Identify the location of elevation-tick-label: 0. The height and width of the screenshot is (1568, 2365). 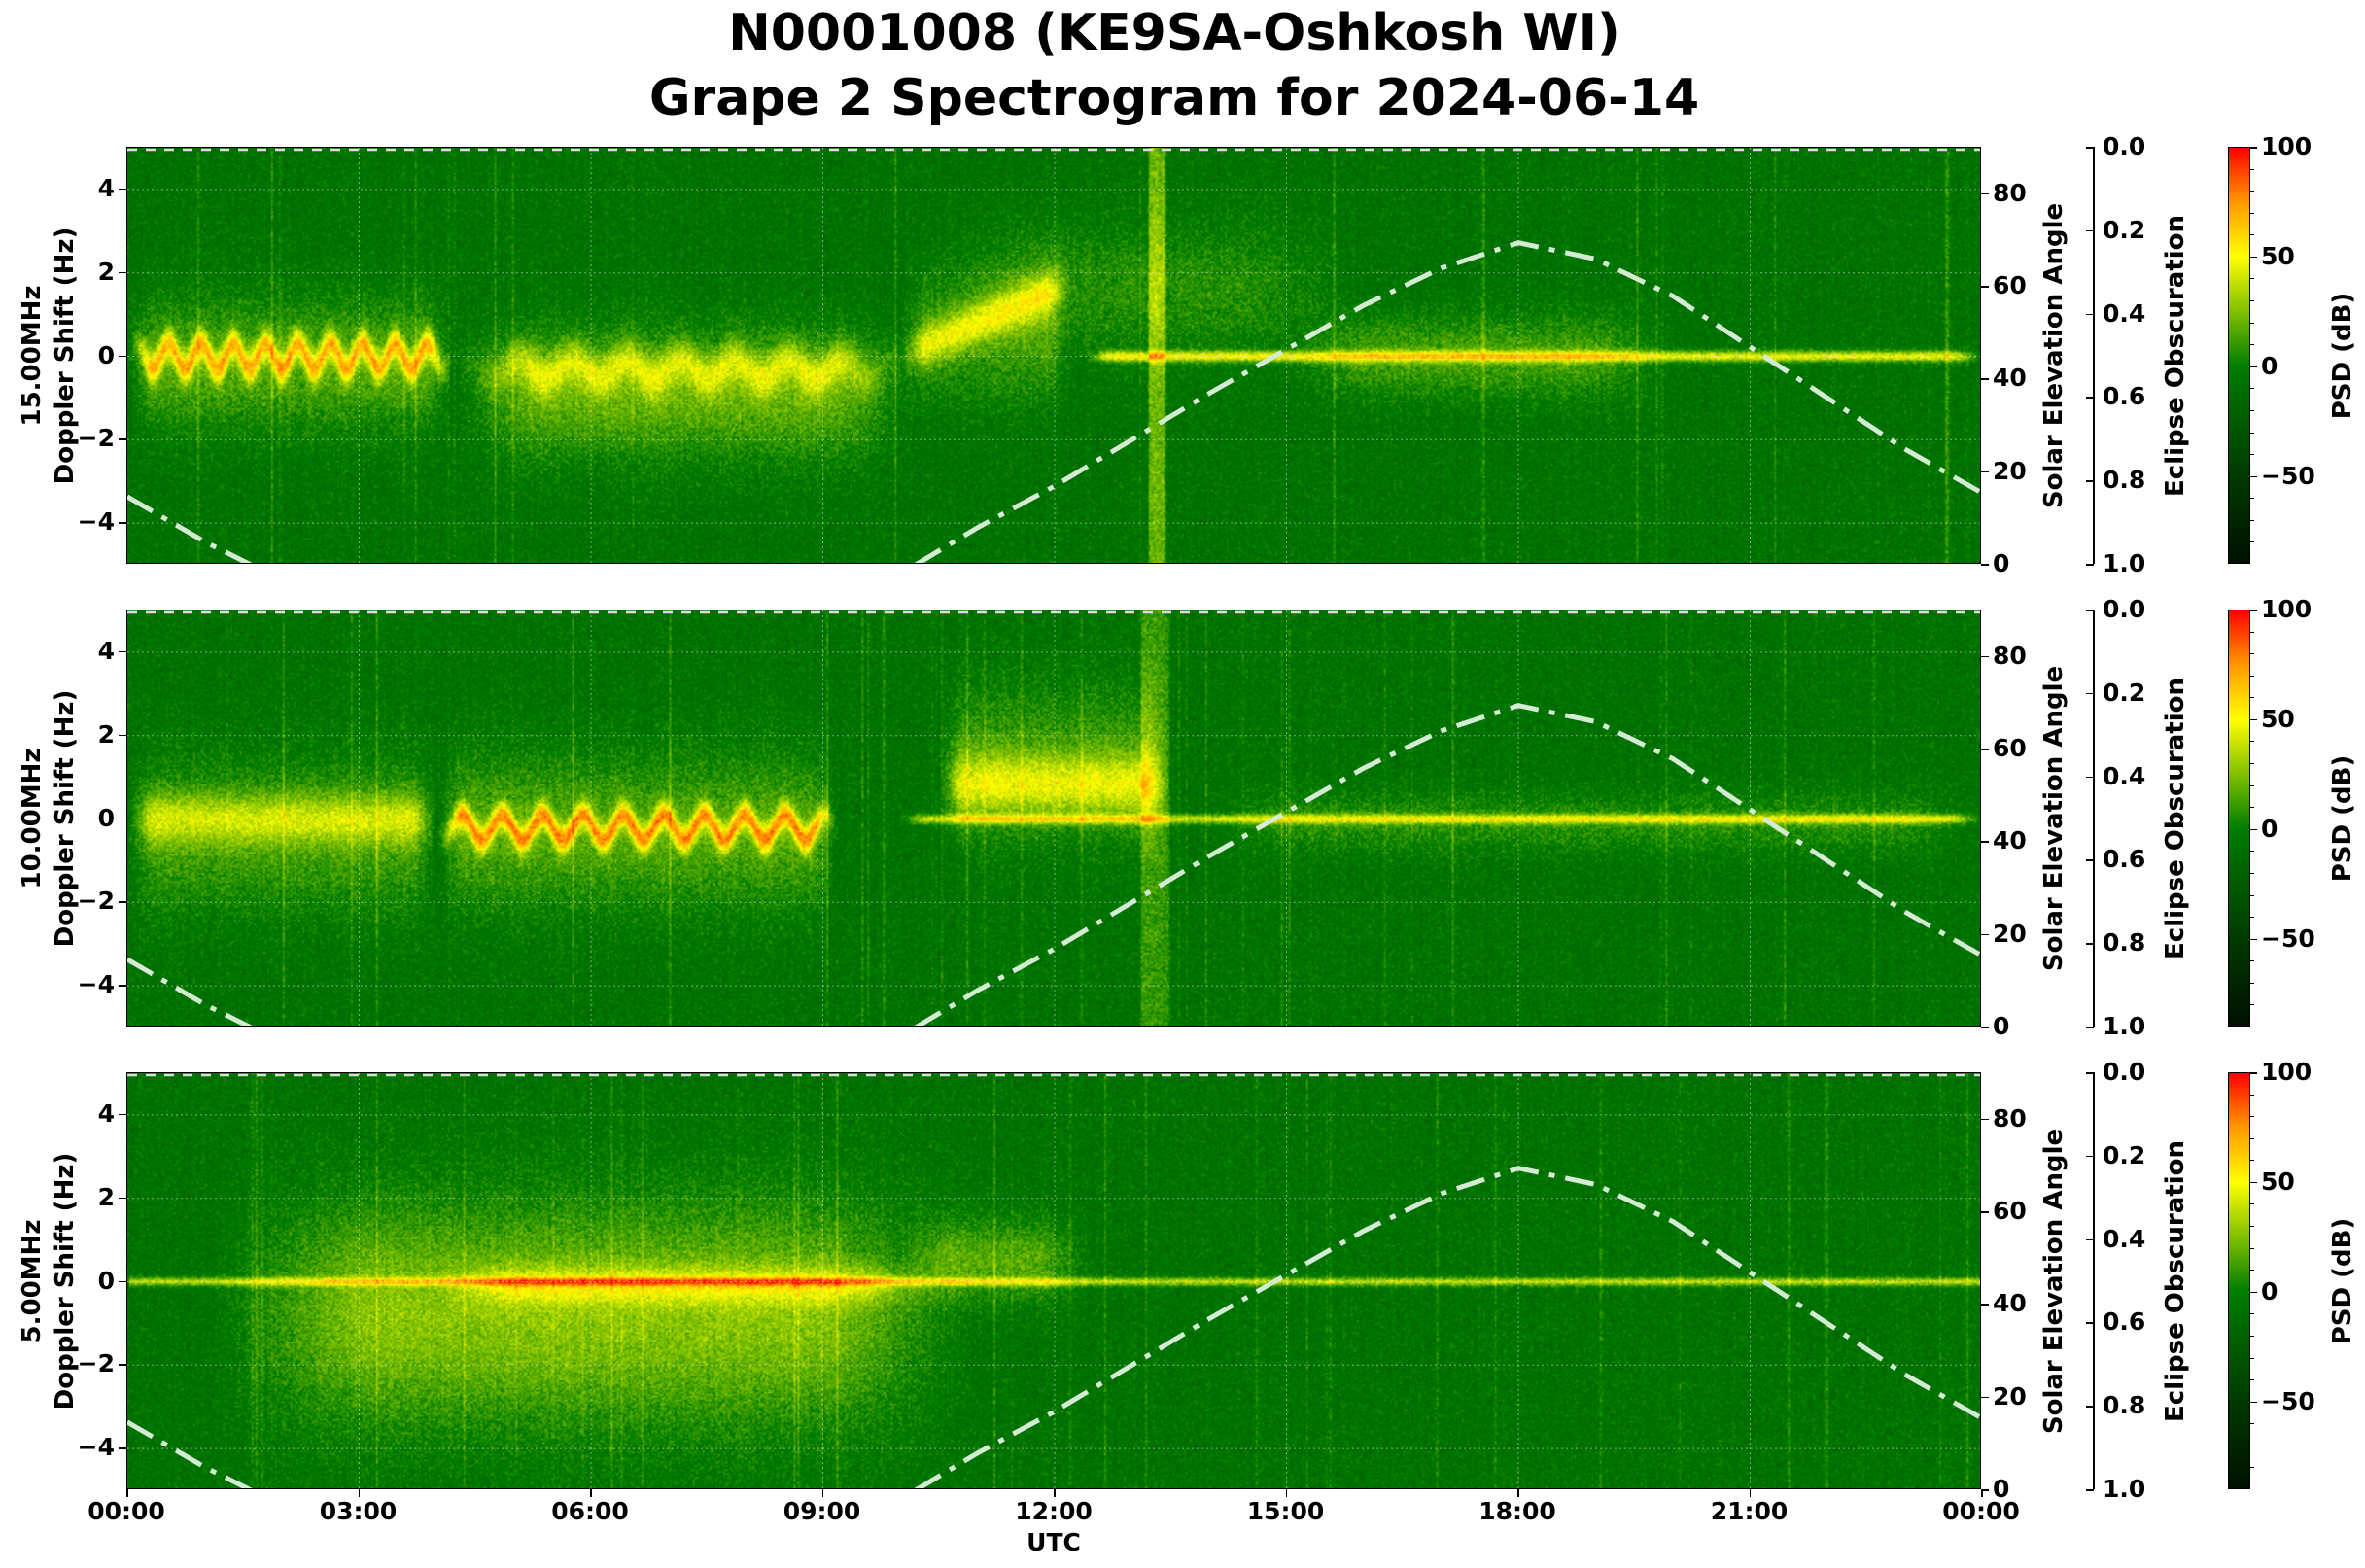
(2001, 1026).